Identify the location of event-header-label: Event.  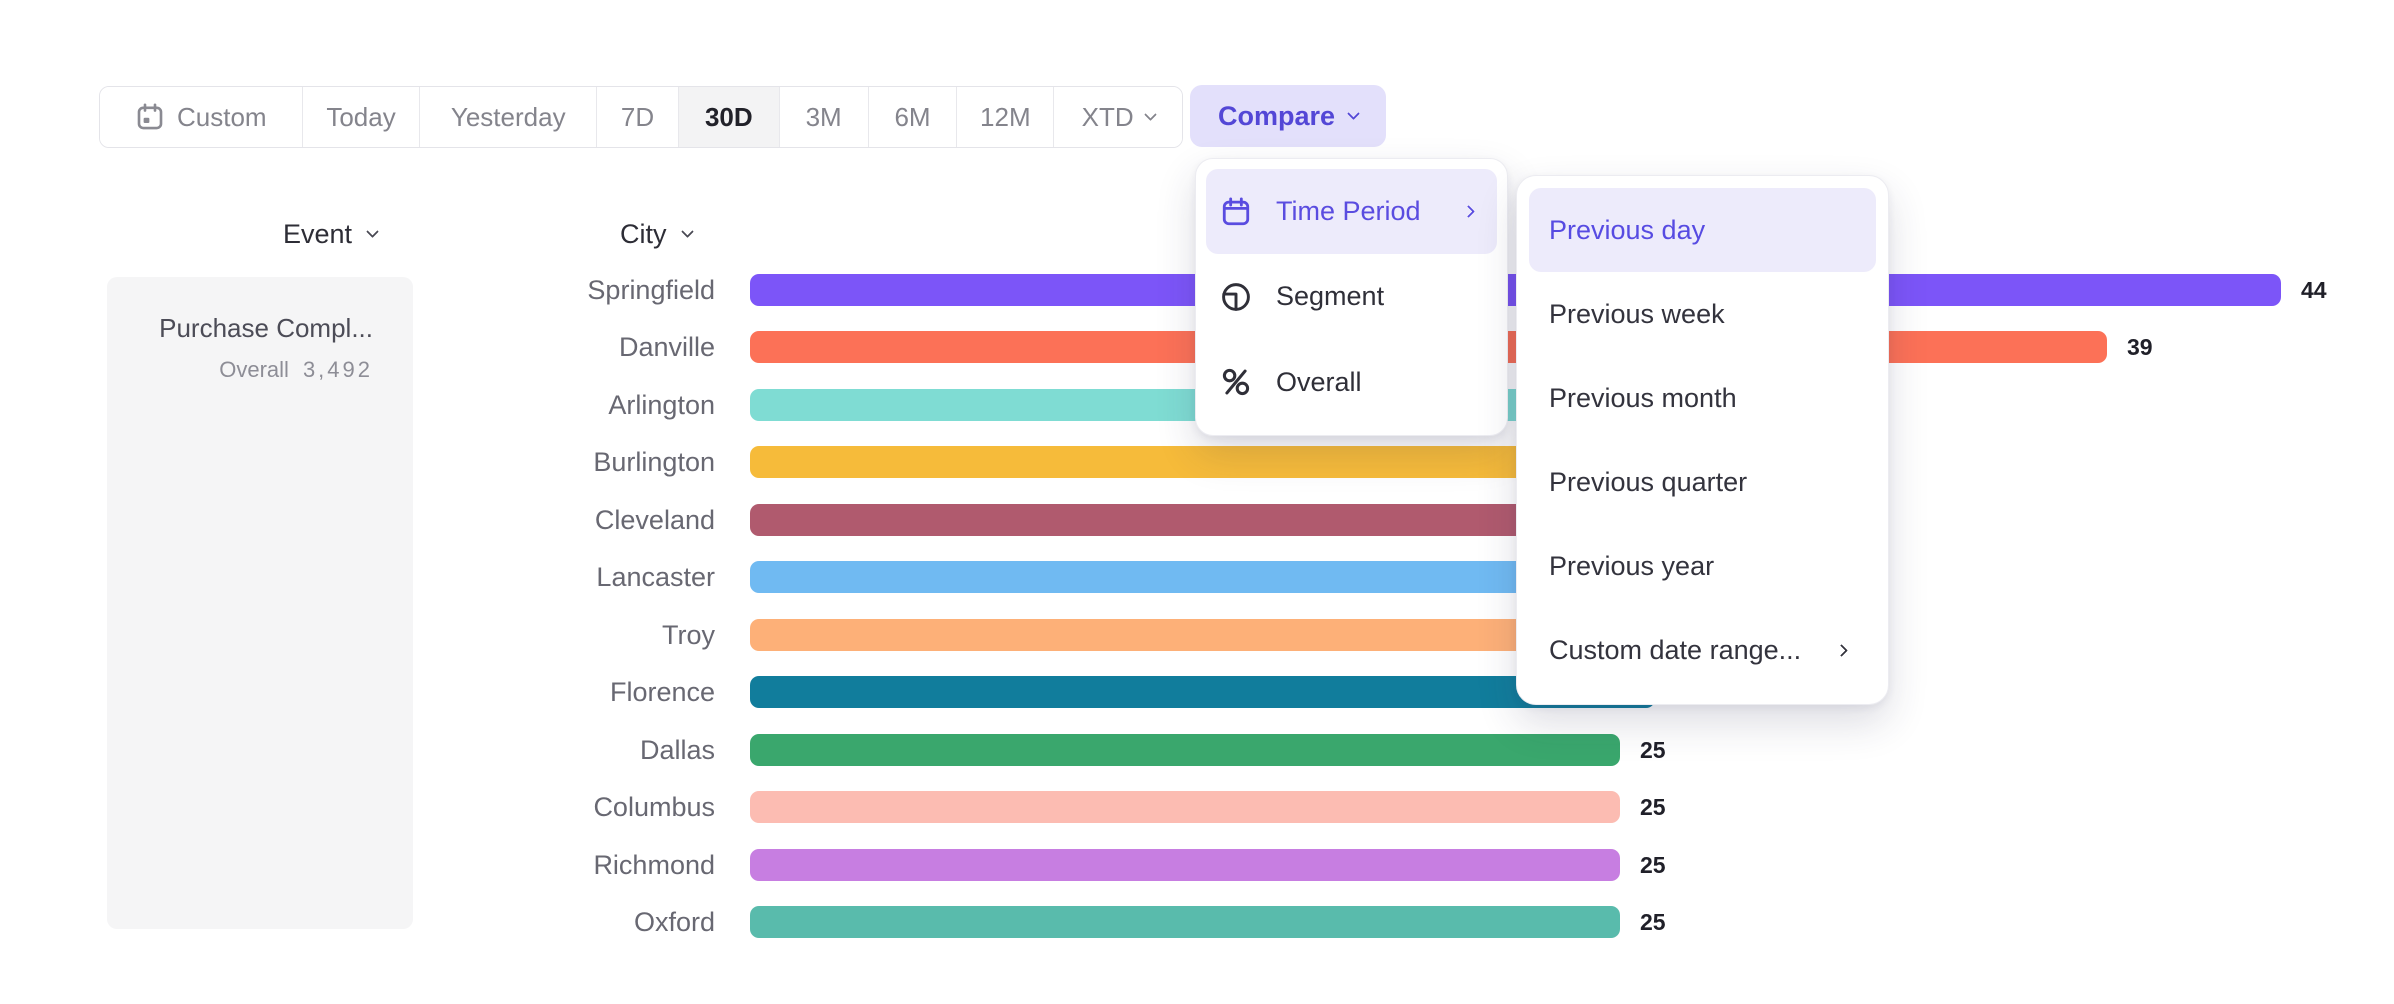
(318, 234).